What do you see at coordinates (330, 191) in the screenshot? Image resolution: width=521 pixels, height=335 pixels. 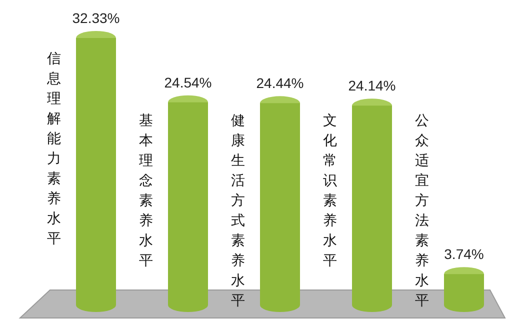 I see `x-tick-label: 文化常识素养水平` at bounding box center [330, 191].